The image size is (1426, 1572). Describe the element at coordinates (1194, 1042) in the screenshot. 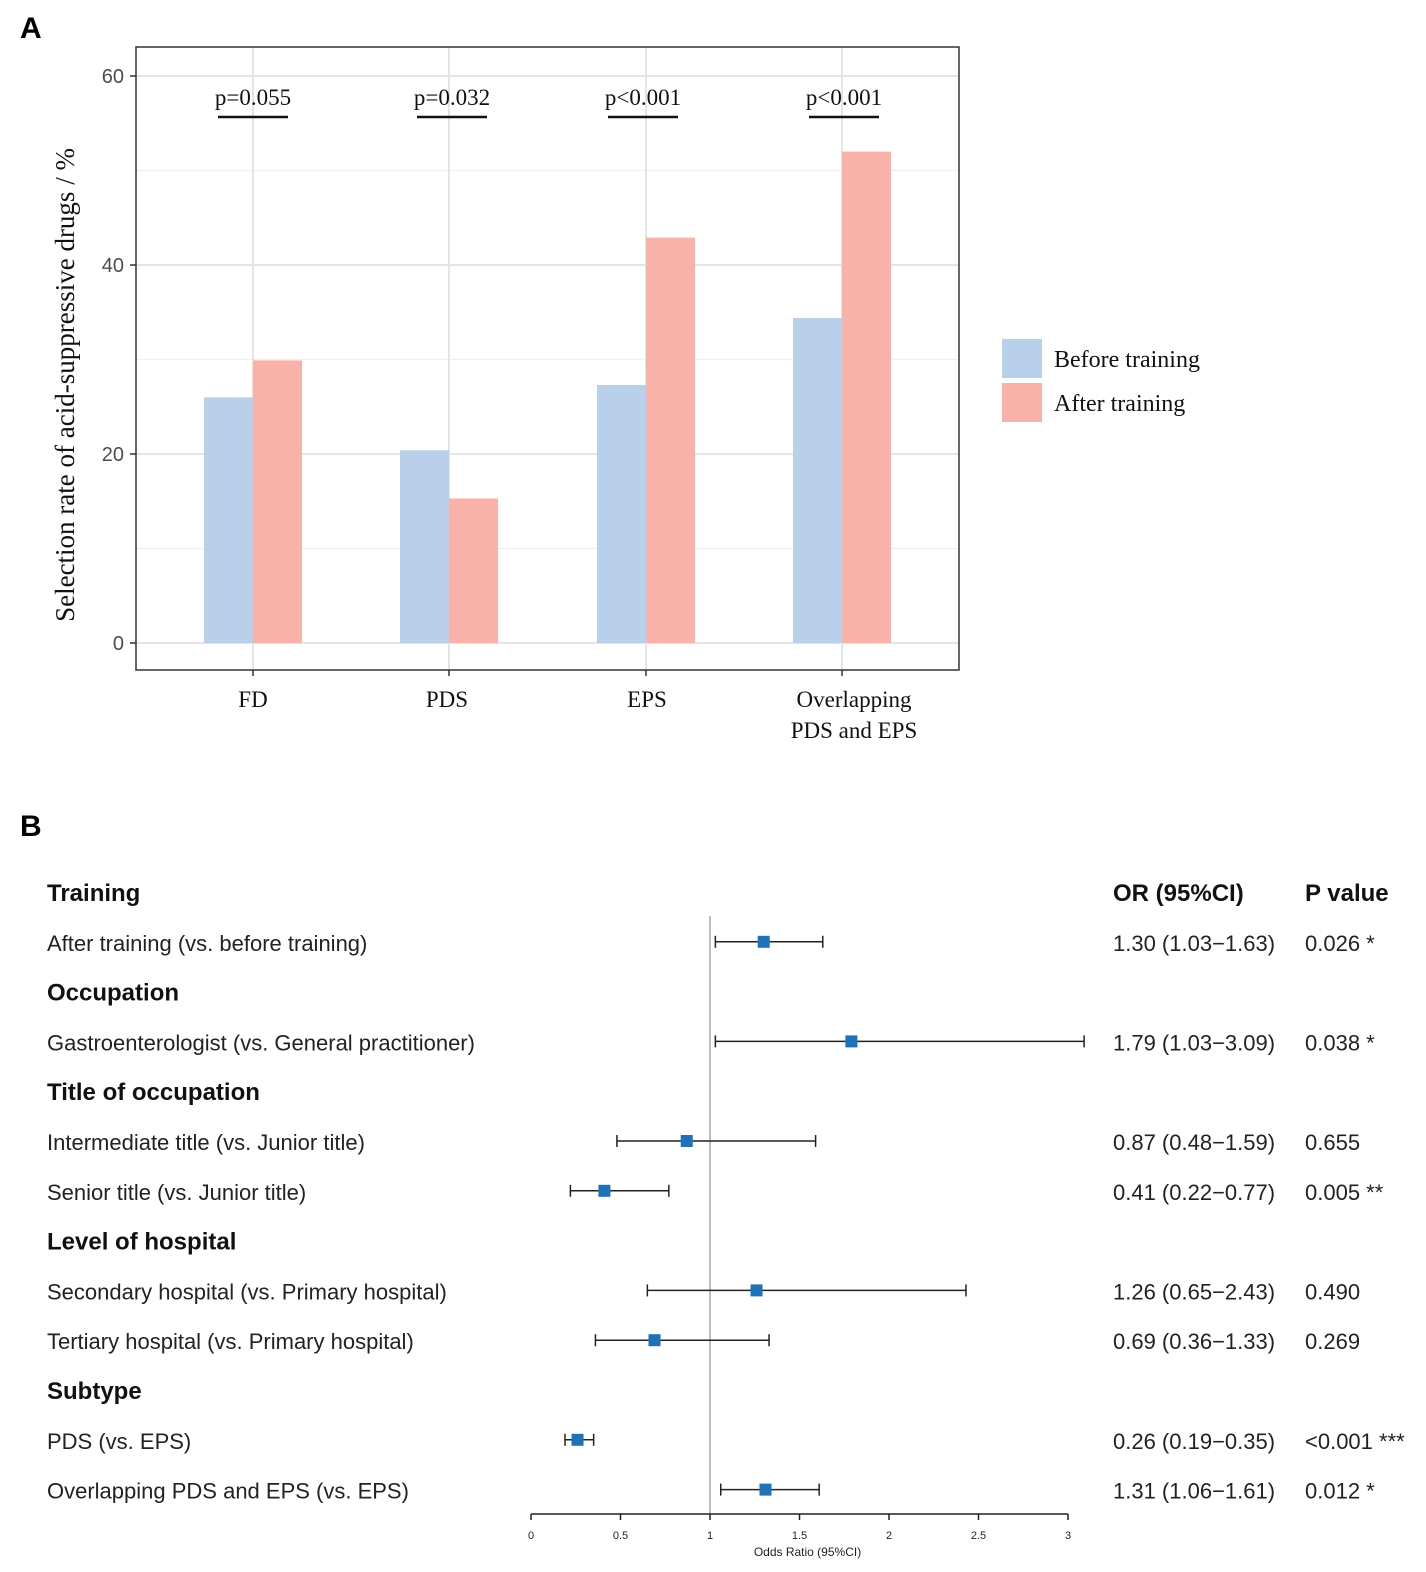

I see `or-value: 1.79 (1.03−3.09)` at that location.